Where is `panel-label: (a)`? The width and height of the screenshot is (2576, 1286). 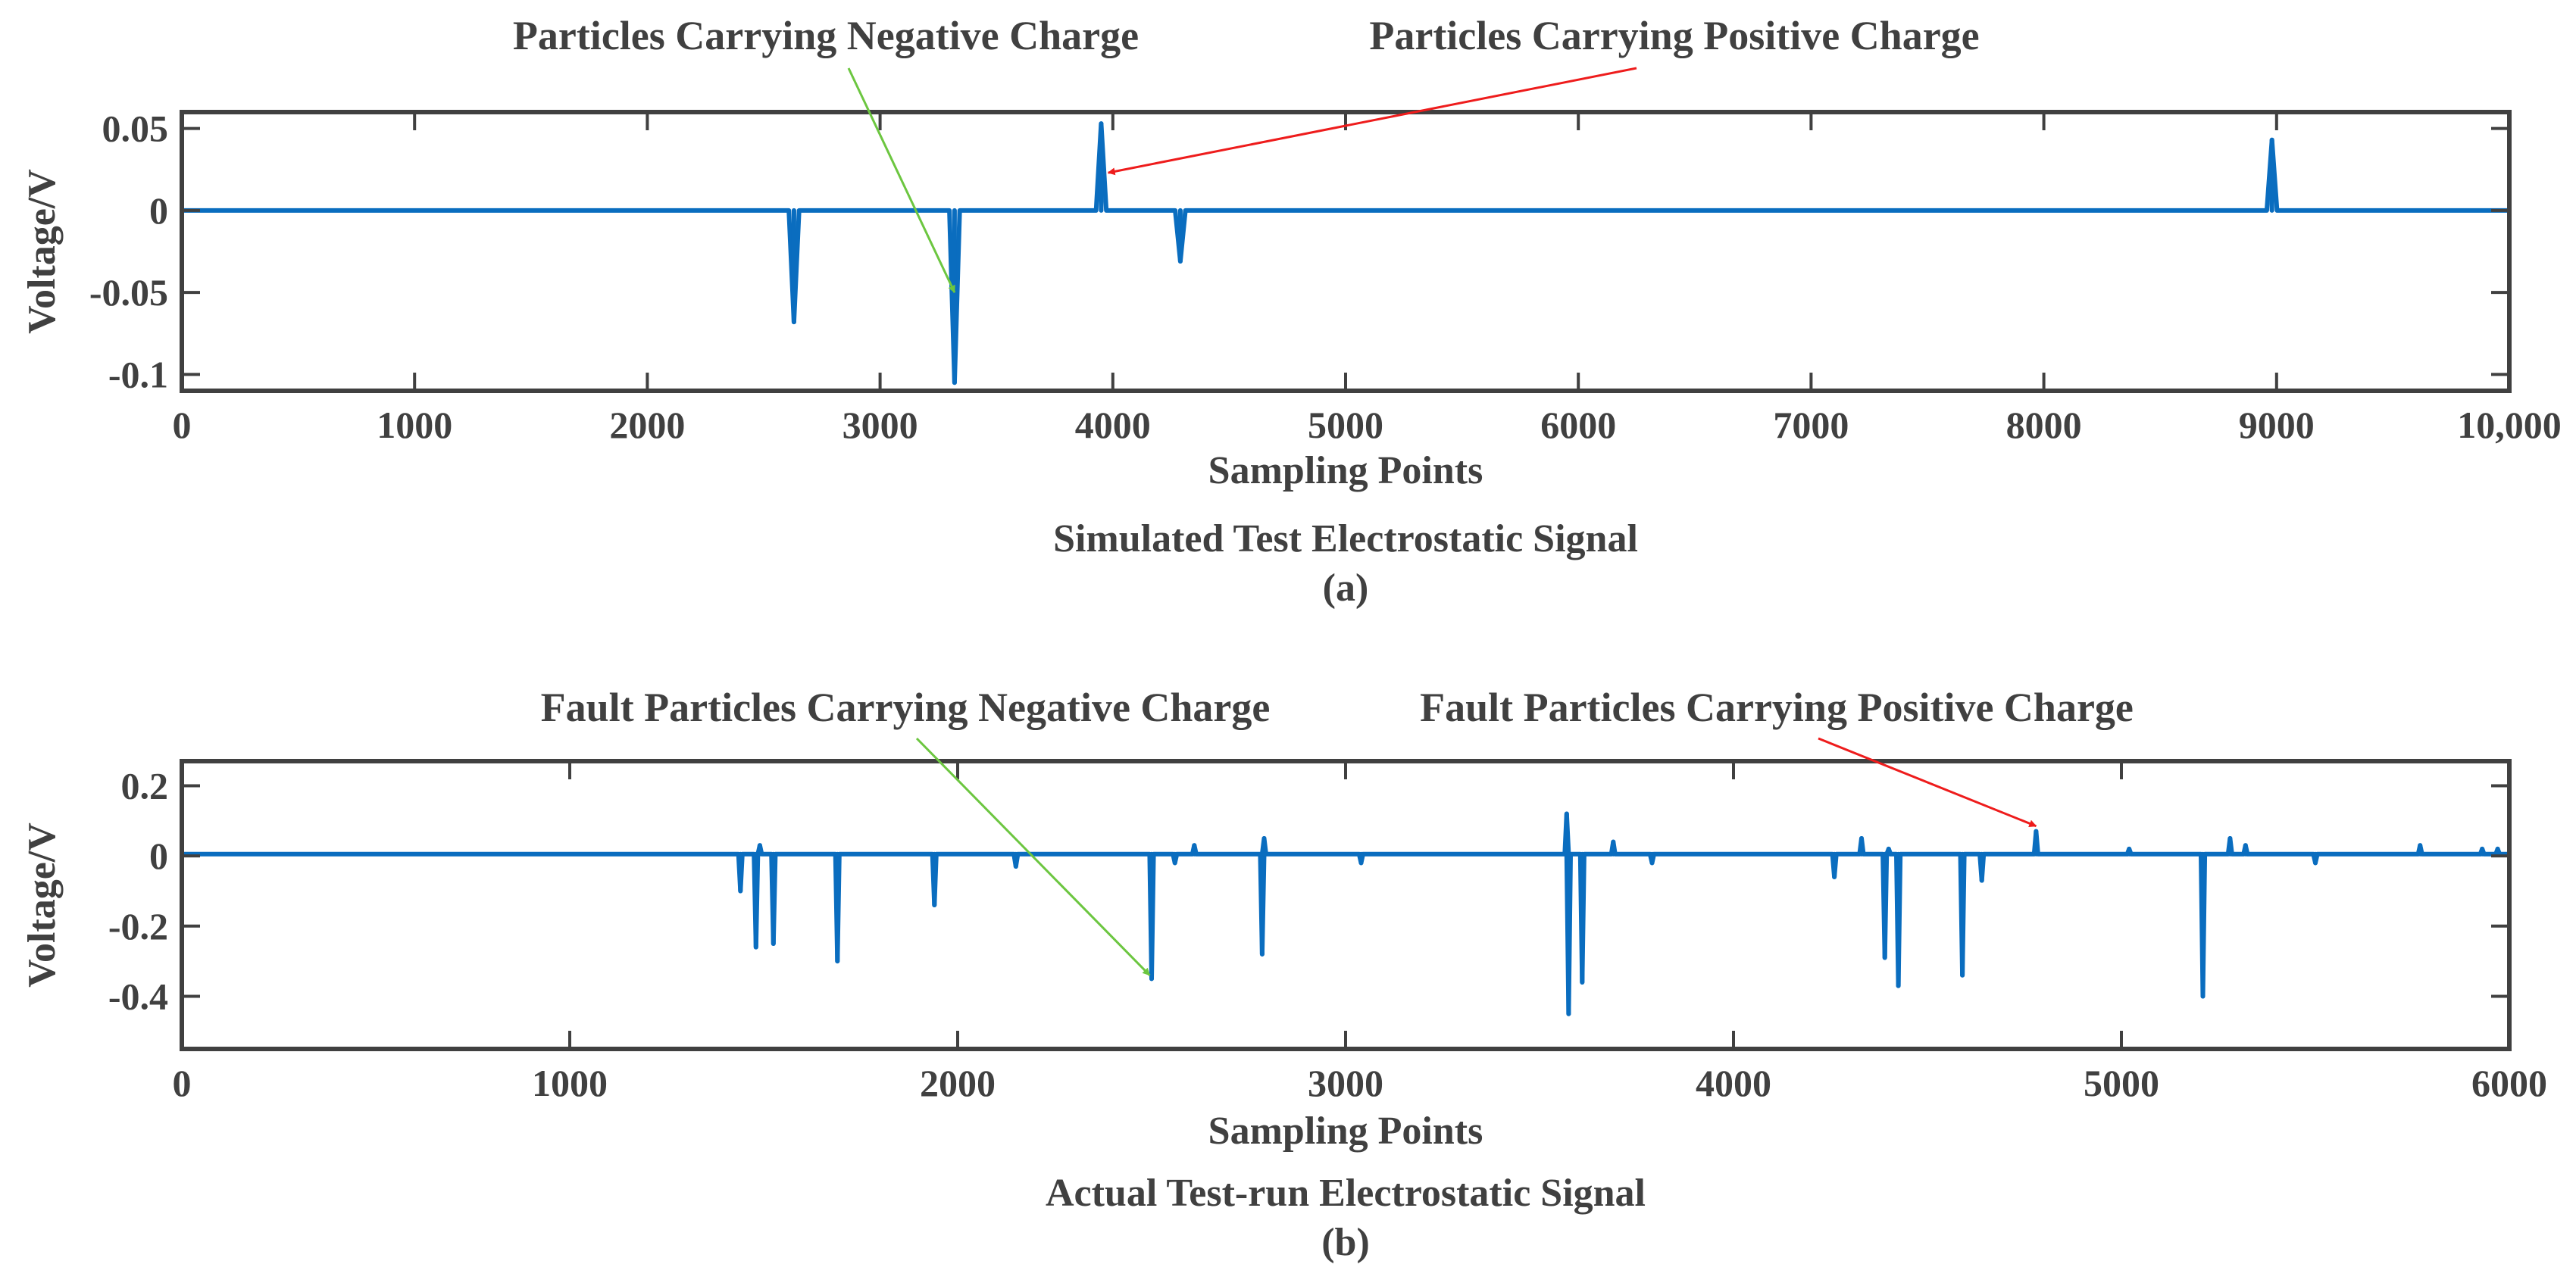 panel-label: (a) is located at coordinates (1346, 588).